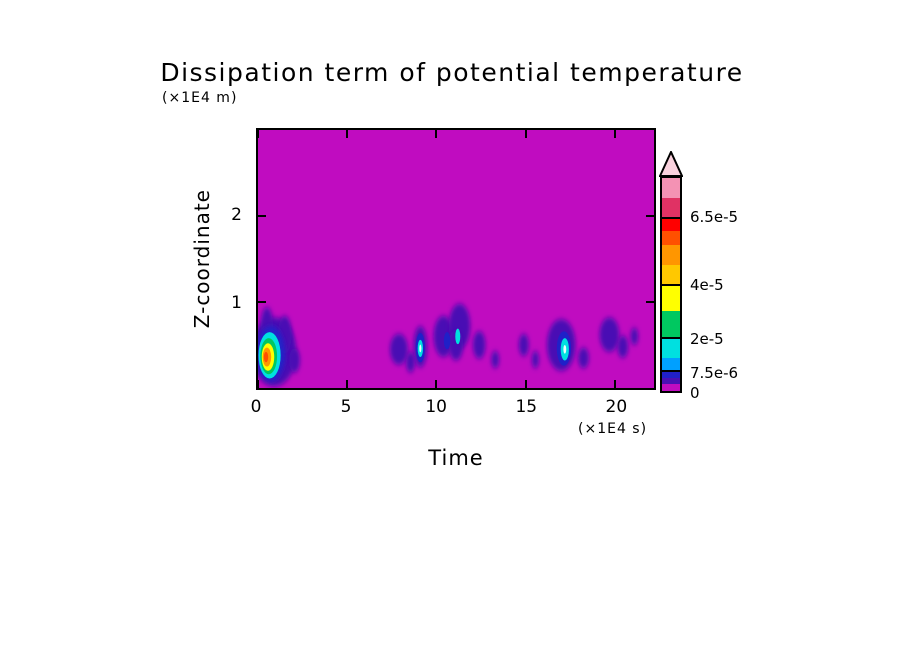 This screenshot has width=904, height=654. Describe the element at coordinates (526, 407) in the screenshot. I see `x-tick-label: 15` at that location.